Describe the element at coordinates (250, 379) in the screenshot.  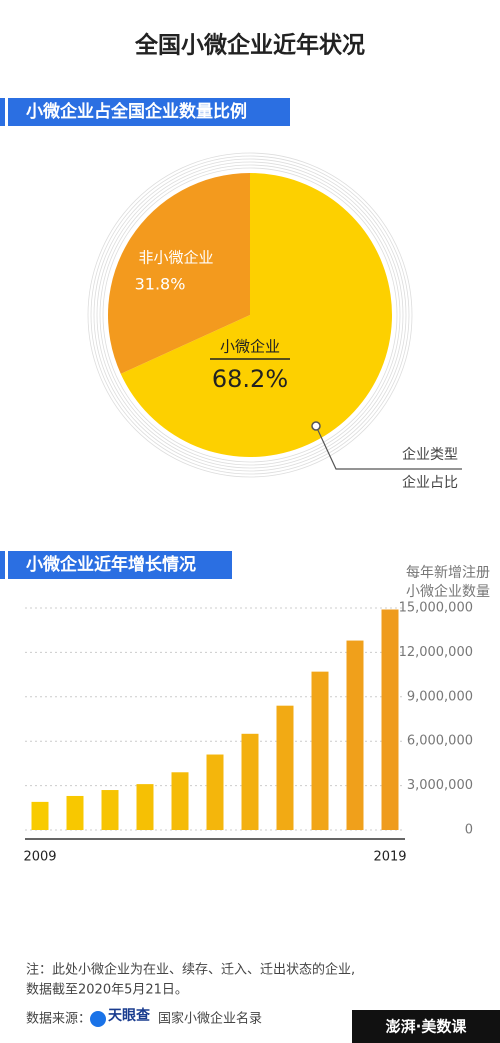
I see `value-label: 68.2%` at that location.